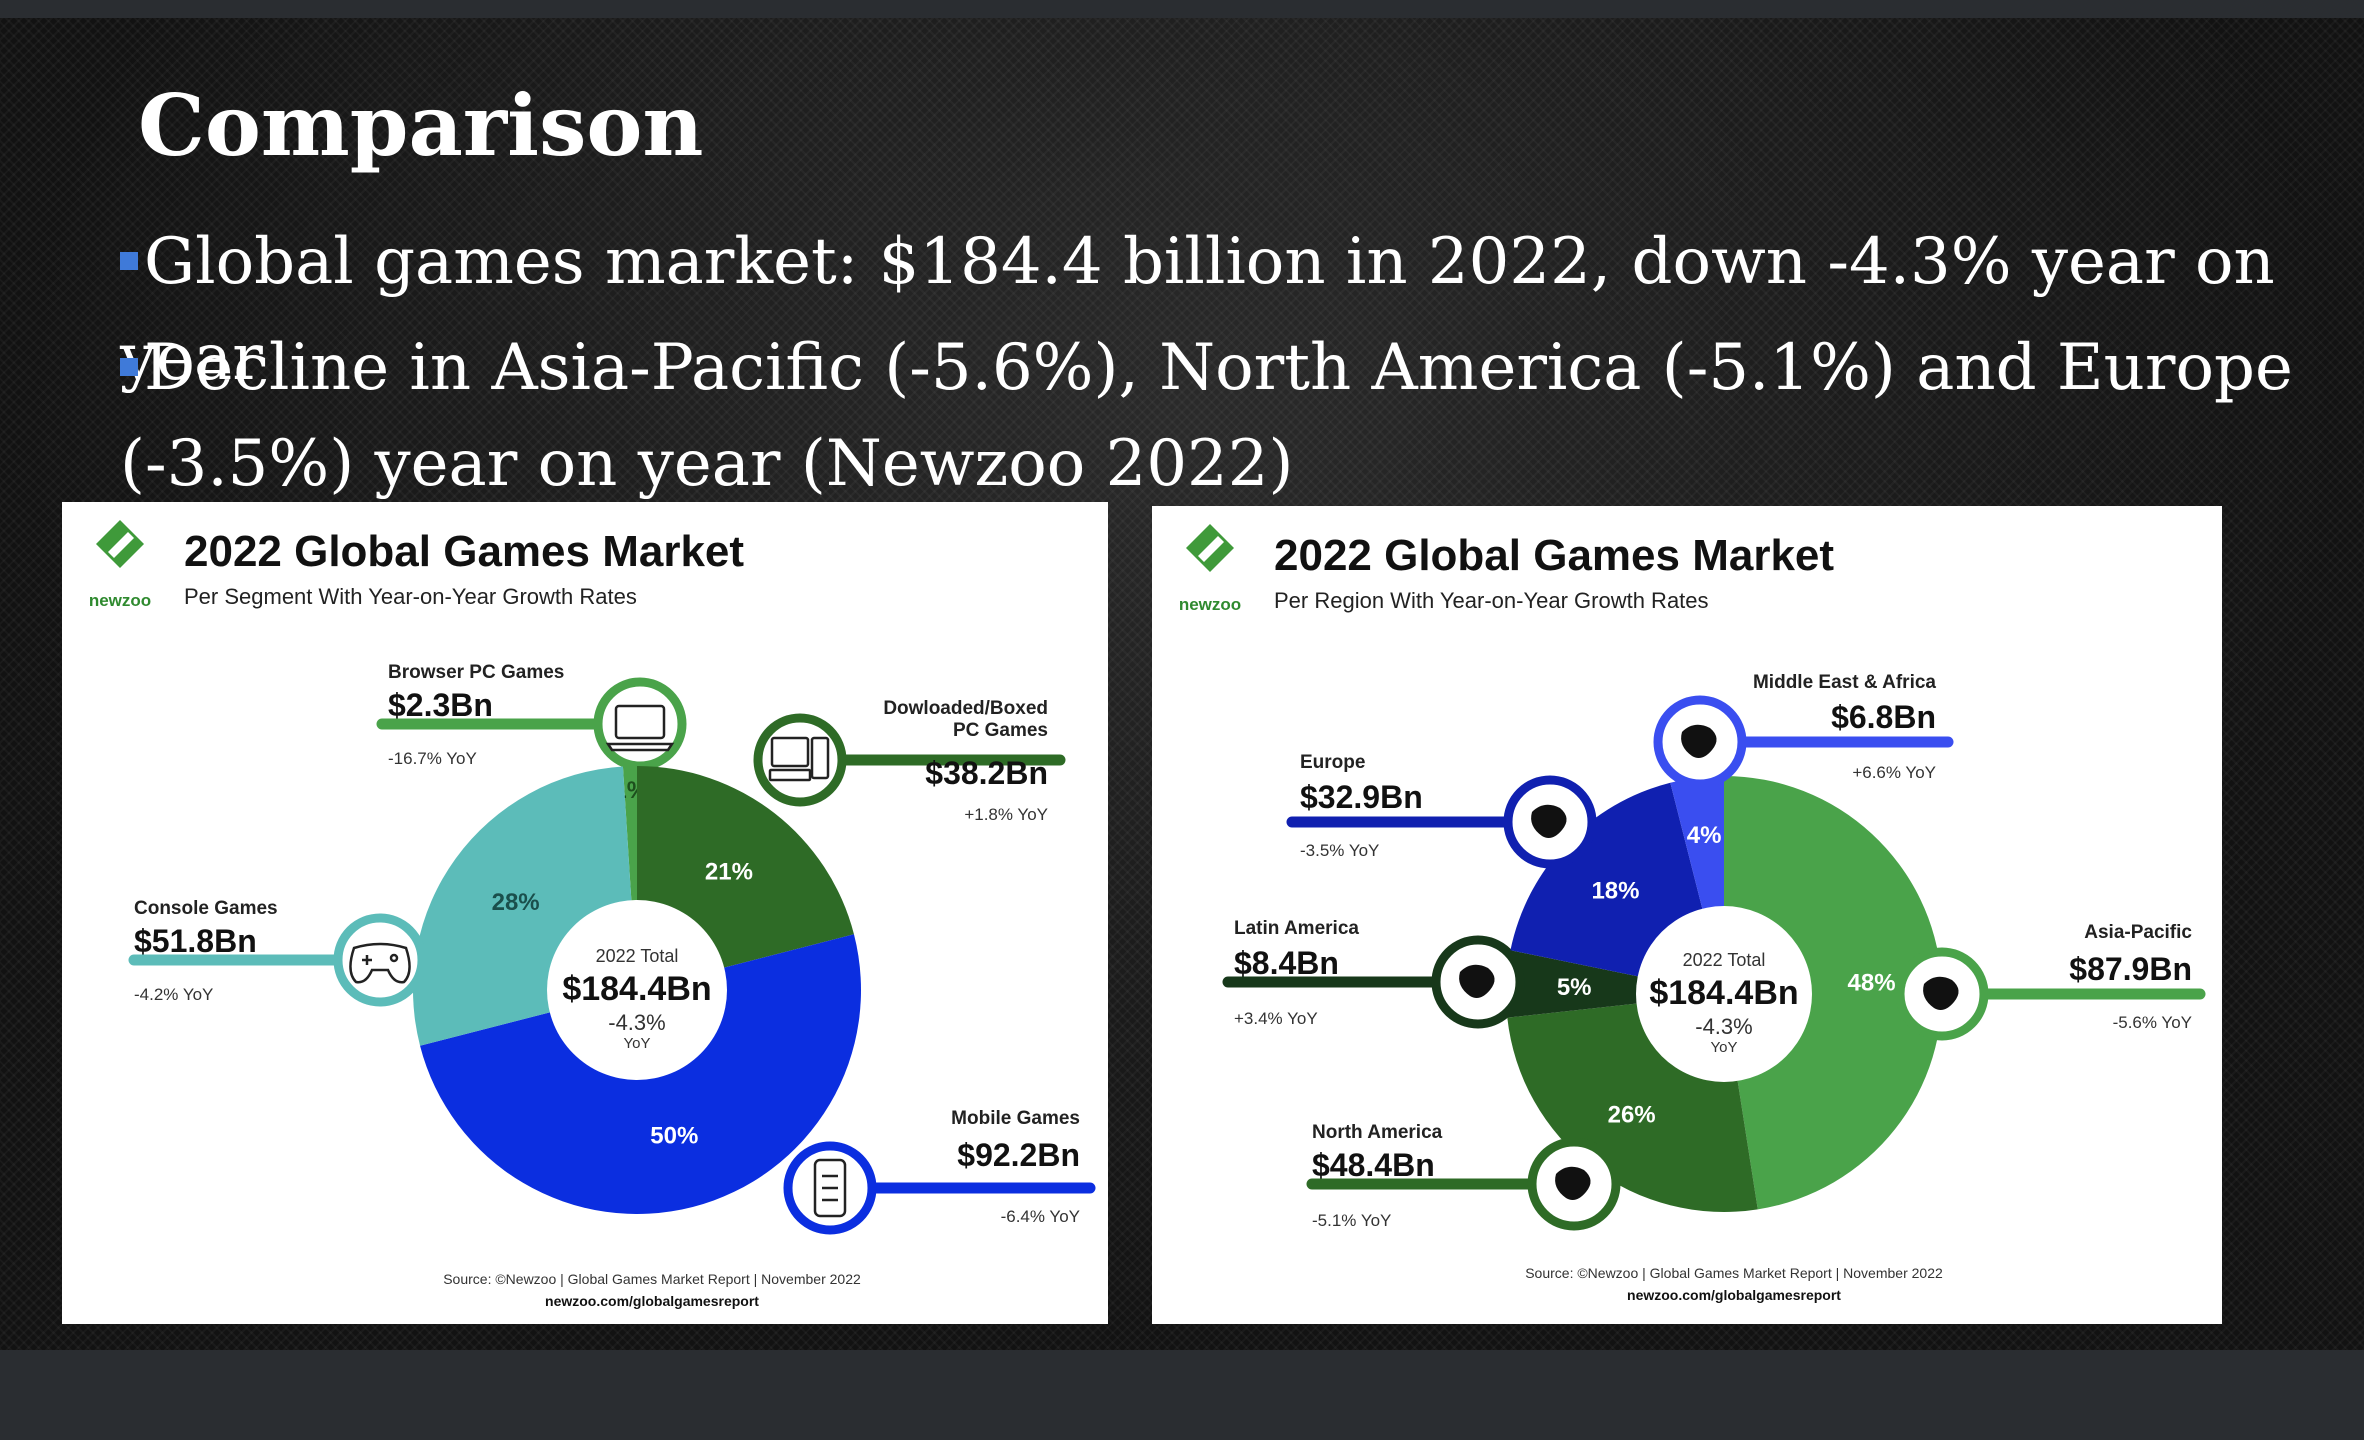 This screenshot has height=1440, width=2364. Describe the element at coordinates (1339, 850) in the screenshot. I see `callout-yoy: -3.5% YoY` at that location.